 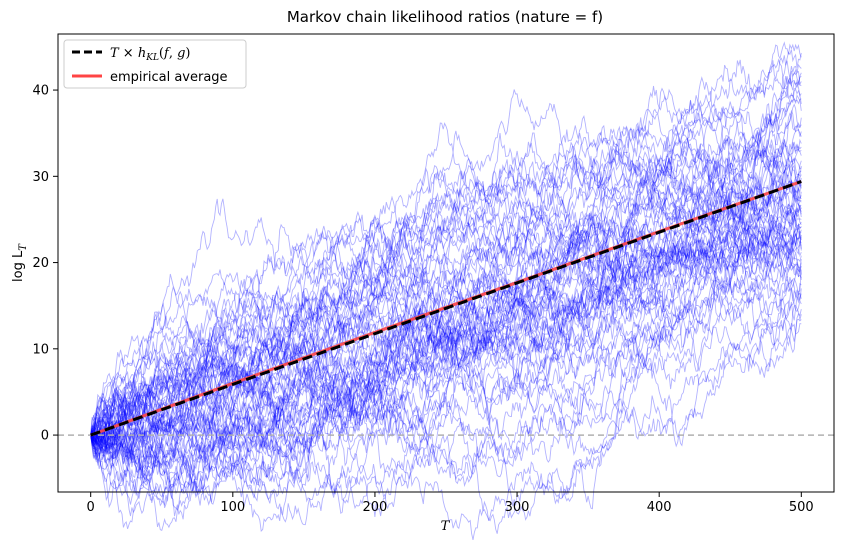 I want to click on y-axis-label-group: log LT, so click(x=20, y=262).